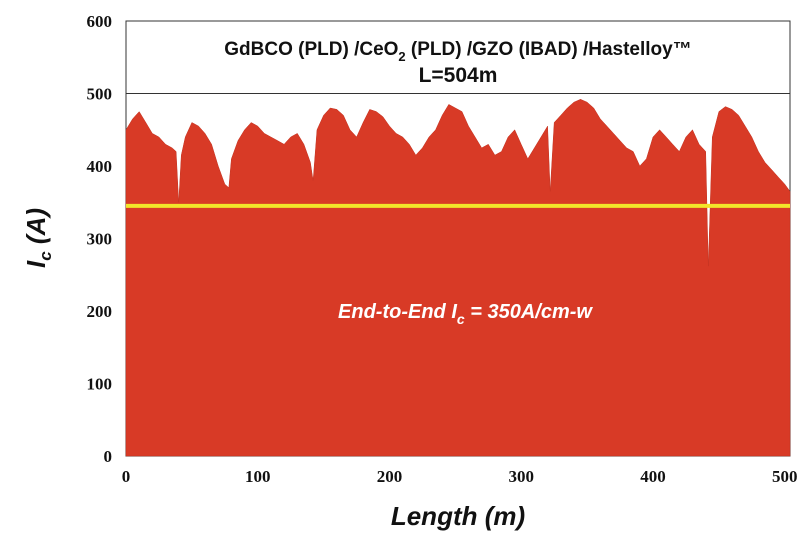 The image size is (801, 535). Describe the element at coordinates (100, 384) in the screenshot. I see `y-tick-label: 100` at that location.